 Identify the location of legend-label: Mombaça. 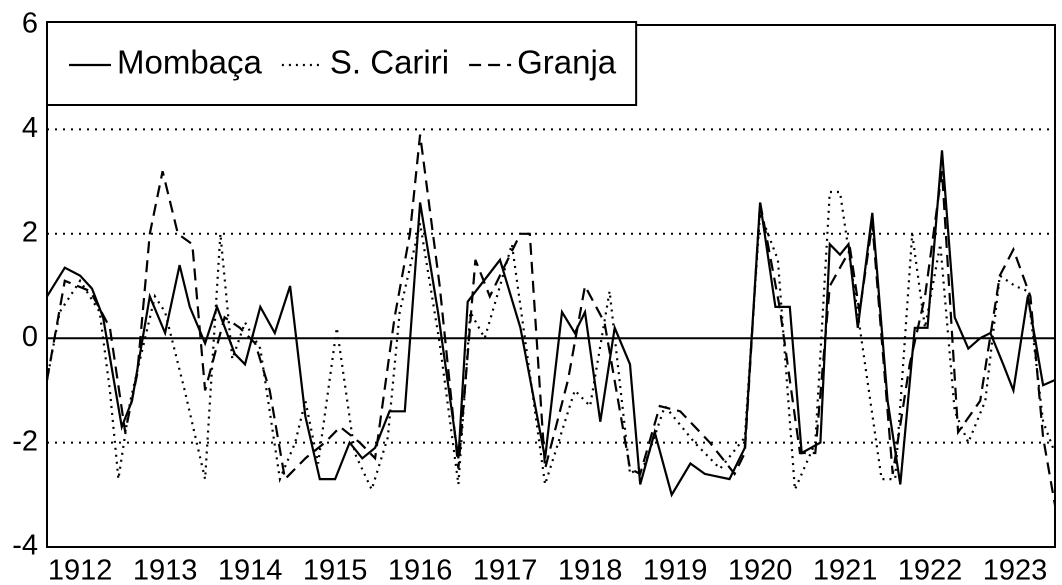
(190, 62).